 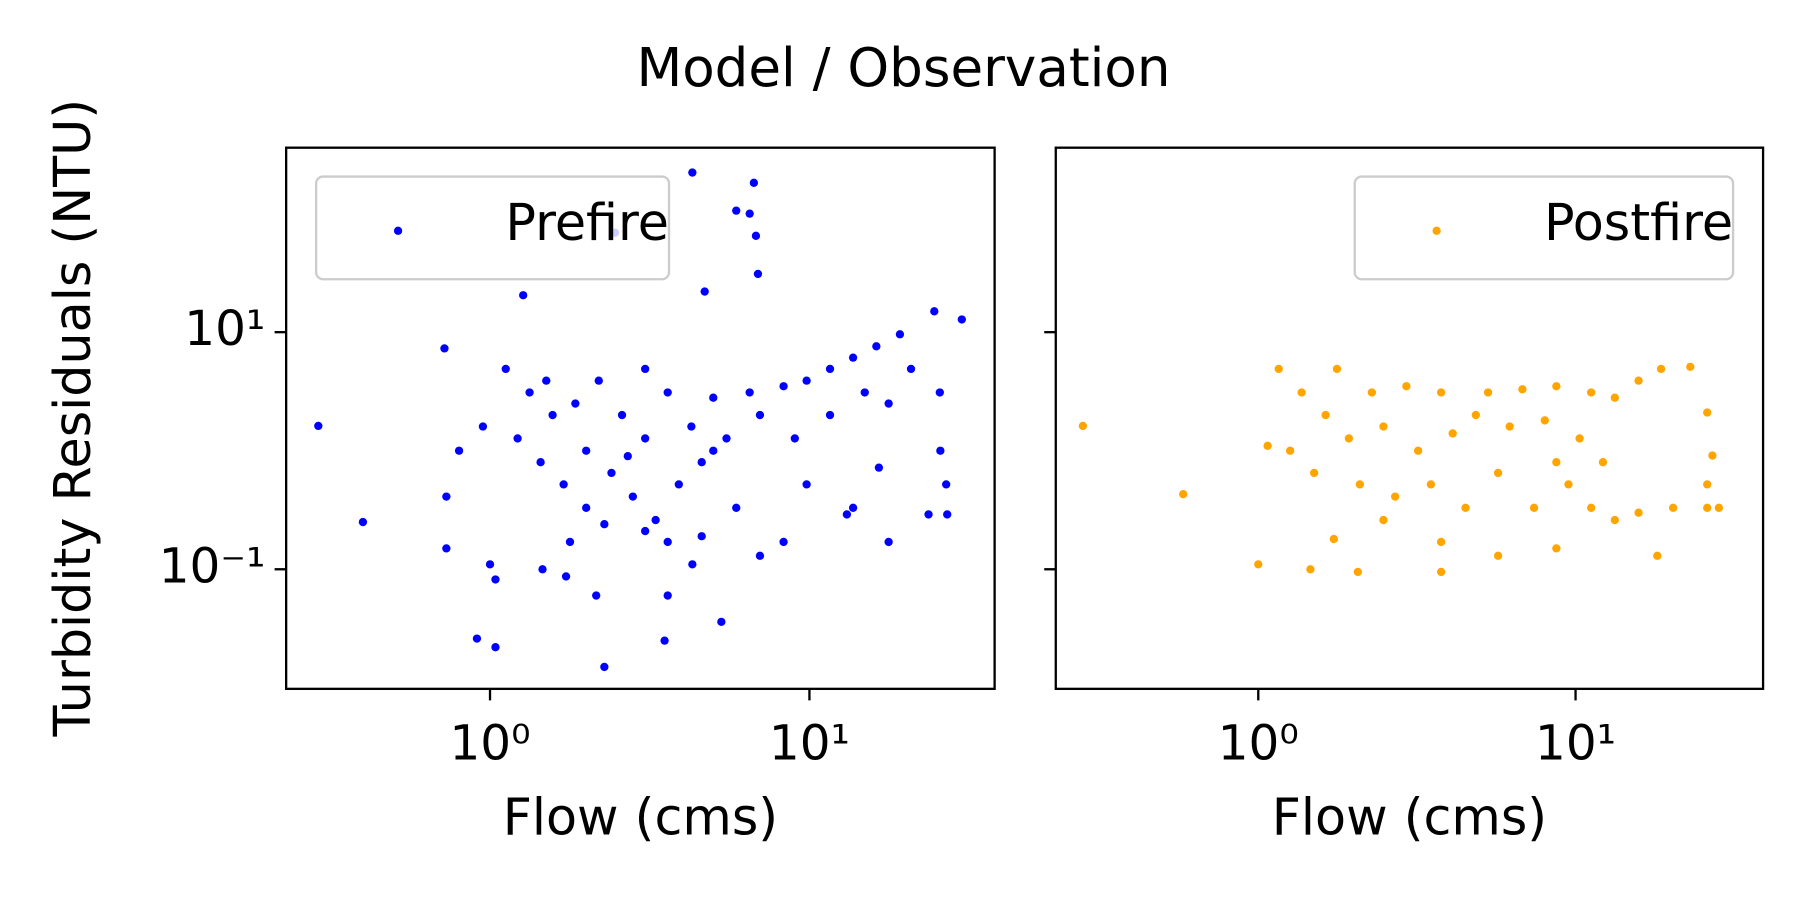 I want to click on x-tick-label: 10⁰, so click(x=1258, y=744).